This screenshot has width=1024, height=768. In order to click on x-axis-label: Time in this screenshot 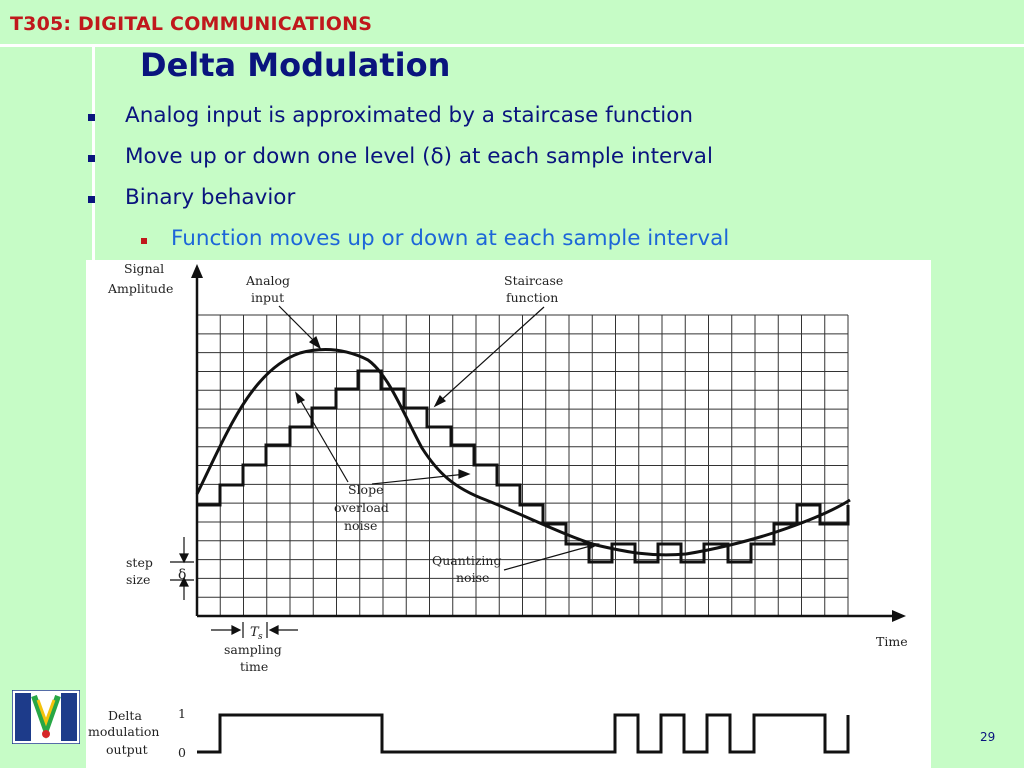, I will do `click(892, 641)`.